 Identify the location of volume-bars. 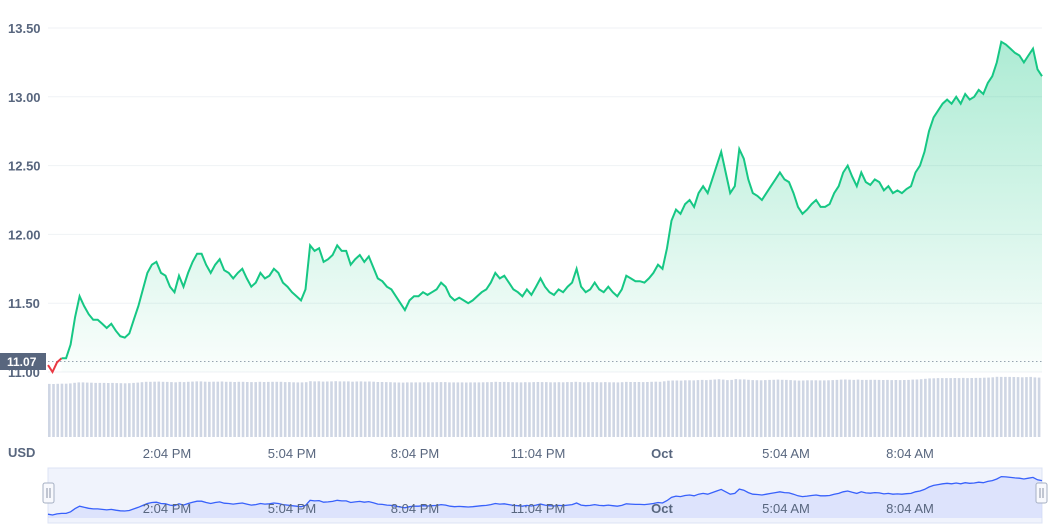
(544, 407).